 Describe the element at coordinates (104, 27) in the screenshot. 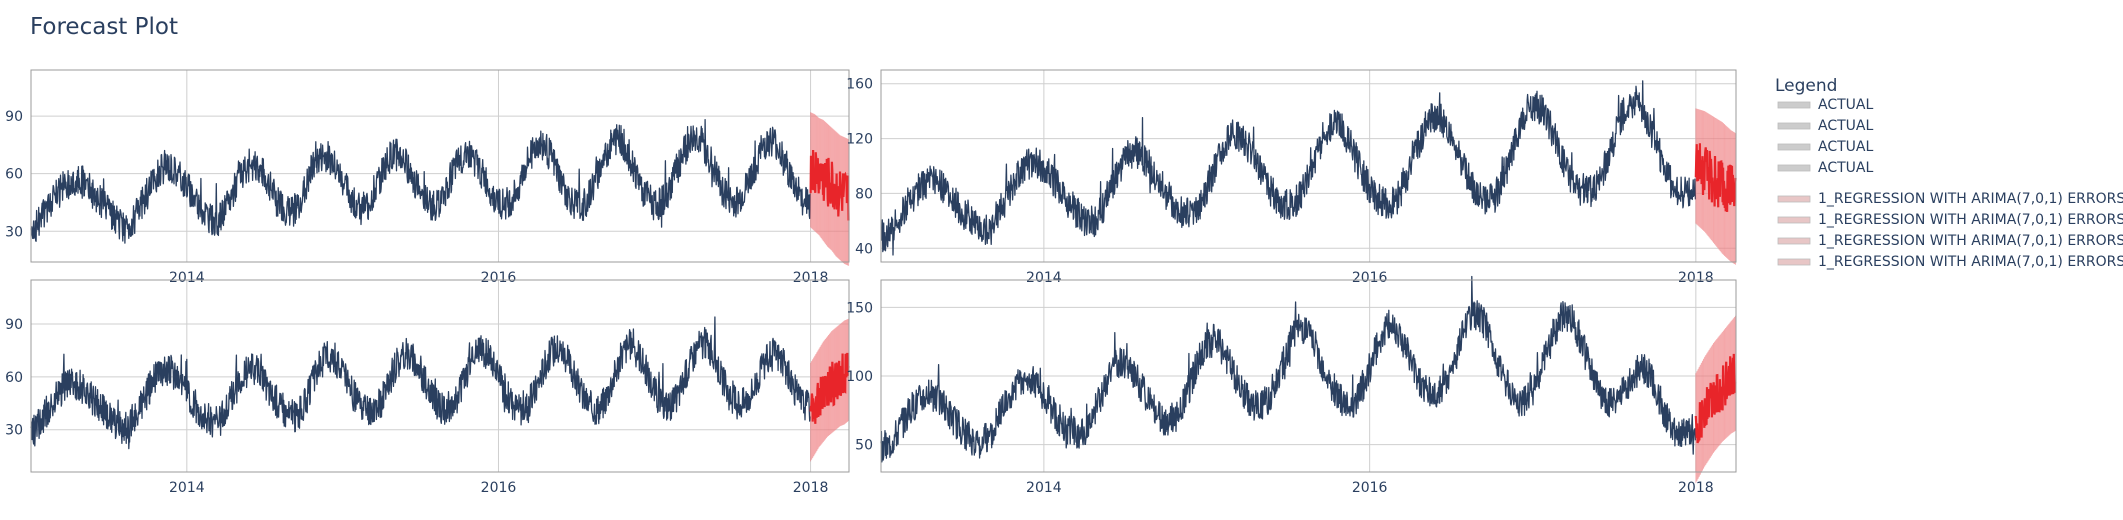

I see `figure-title: Forecast Plot` at that location.